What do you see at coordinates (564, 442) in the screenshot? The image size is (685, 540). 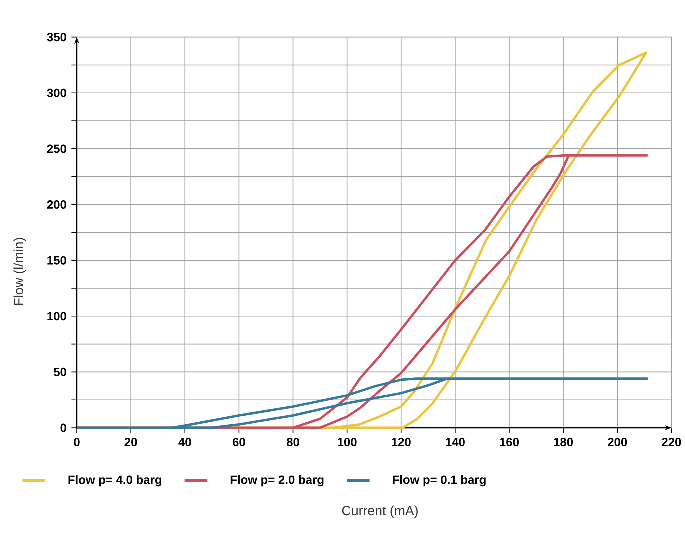 I see `x-tick-label: 180` at bounding box center [564, 442].